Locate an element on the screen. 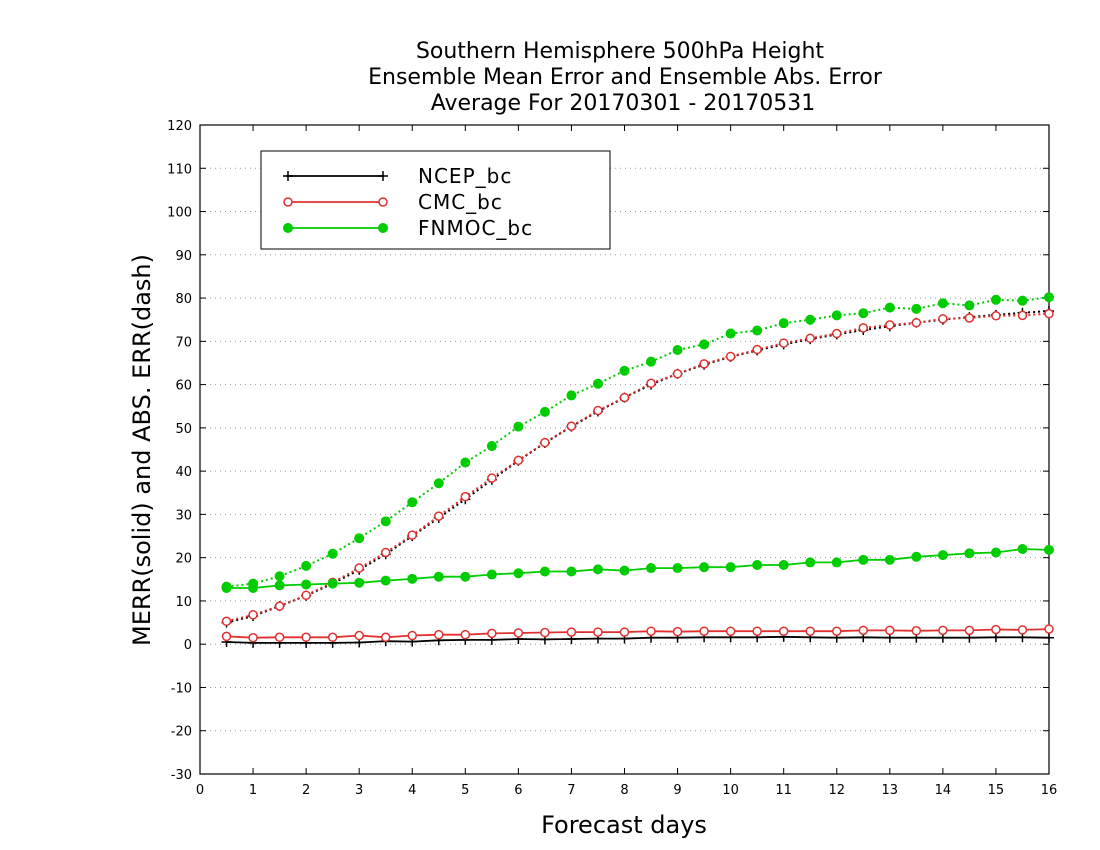  x-tick-label: 13 is located at coordinates (890, 790).